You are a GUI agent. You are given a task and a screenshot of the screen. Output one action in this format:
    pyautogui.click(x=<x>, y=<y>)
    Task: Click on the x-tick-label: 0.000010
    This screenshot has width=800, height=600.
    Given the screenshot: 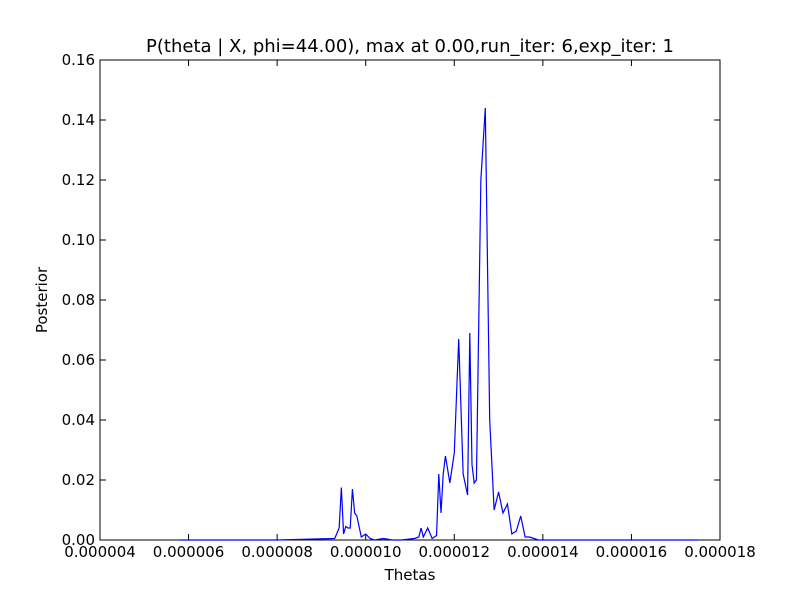 What is the action you would take?
    pyautogui.click(x=366, y=552)
    